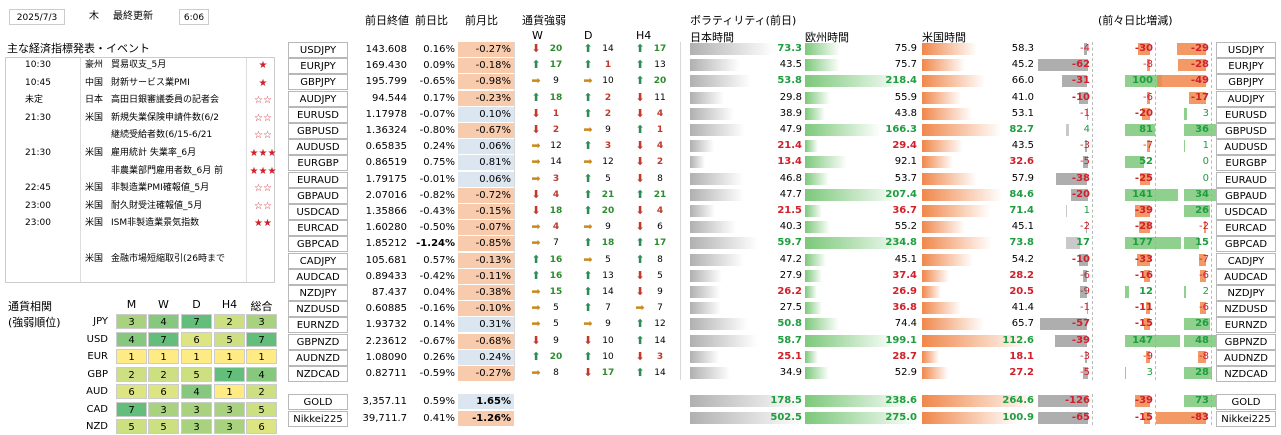 Image resolution: width=1281 pixels, height=435 pixels. I want to click on monthly-change: -0.11%, so click(486, 276).